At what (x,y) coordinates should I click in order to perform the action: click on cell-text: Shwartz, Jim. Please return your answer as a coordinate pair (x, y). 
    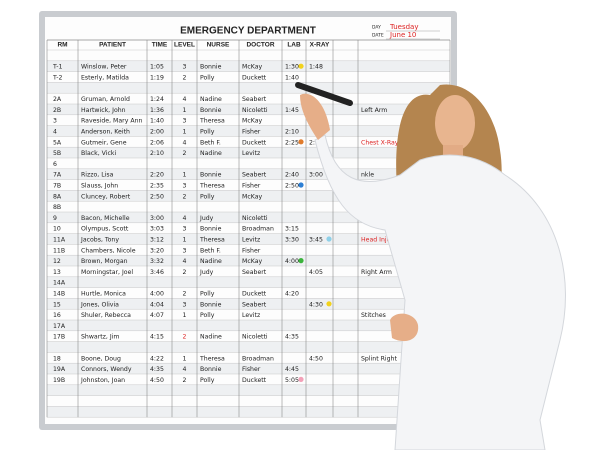
    Looking at the image, I should click on (100, 337).